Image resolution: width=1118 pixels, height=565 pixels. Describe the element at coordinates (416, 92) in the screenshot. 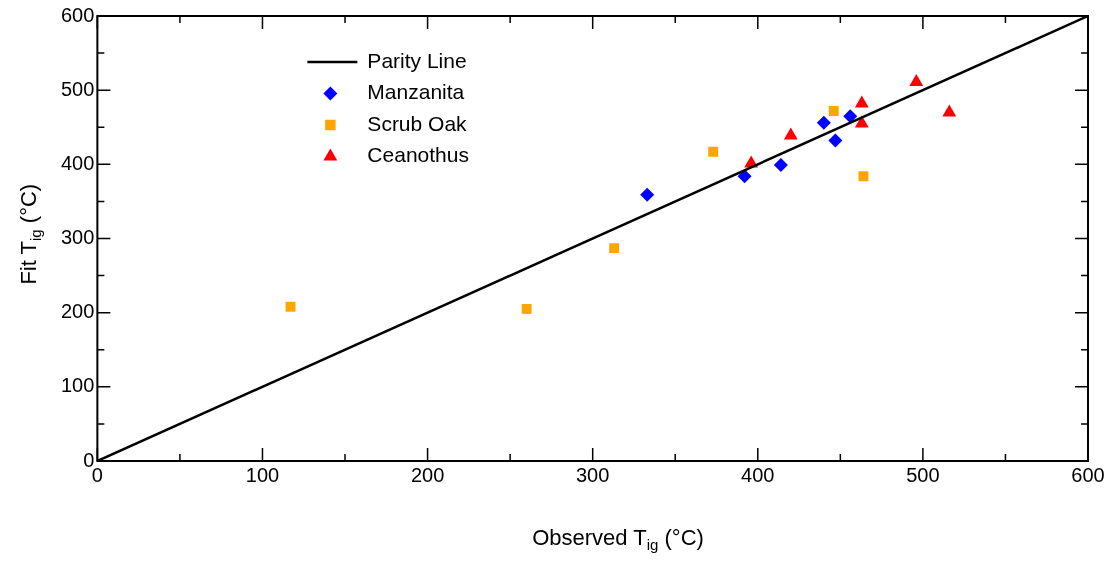

I see `legend-label: Manzanita` at that location.